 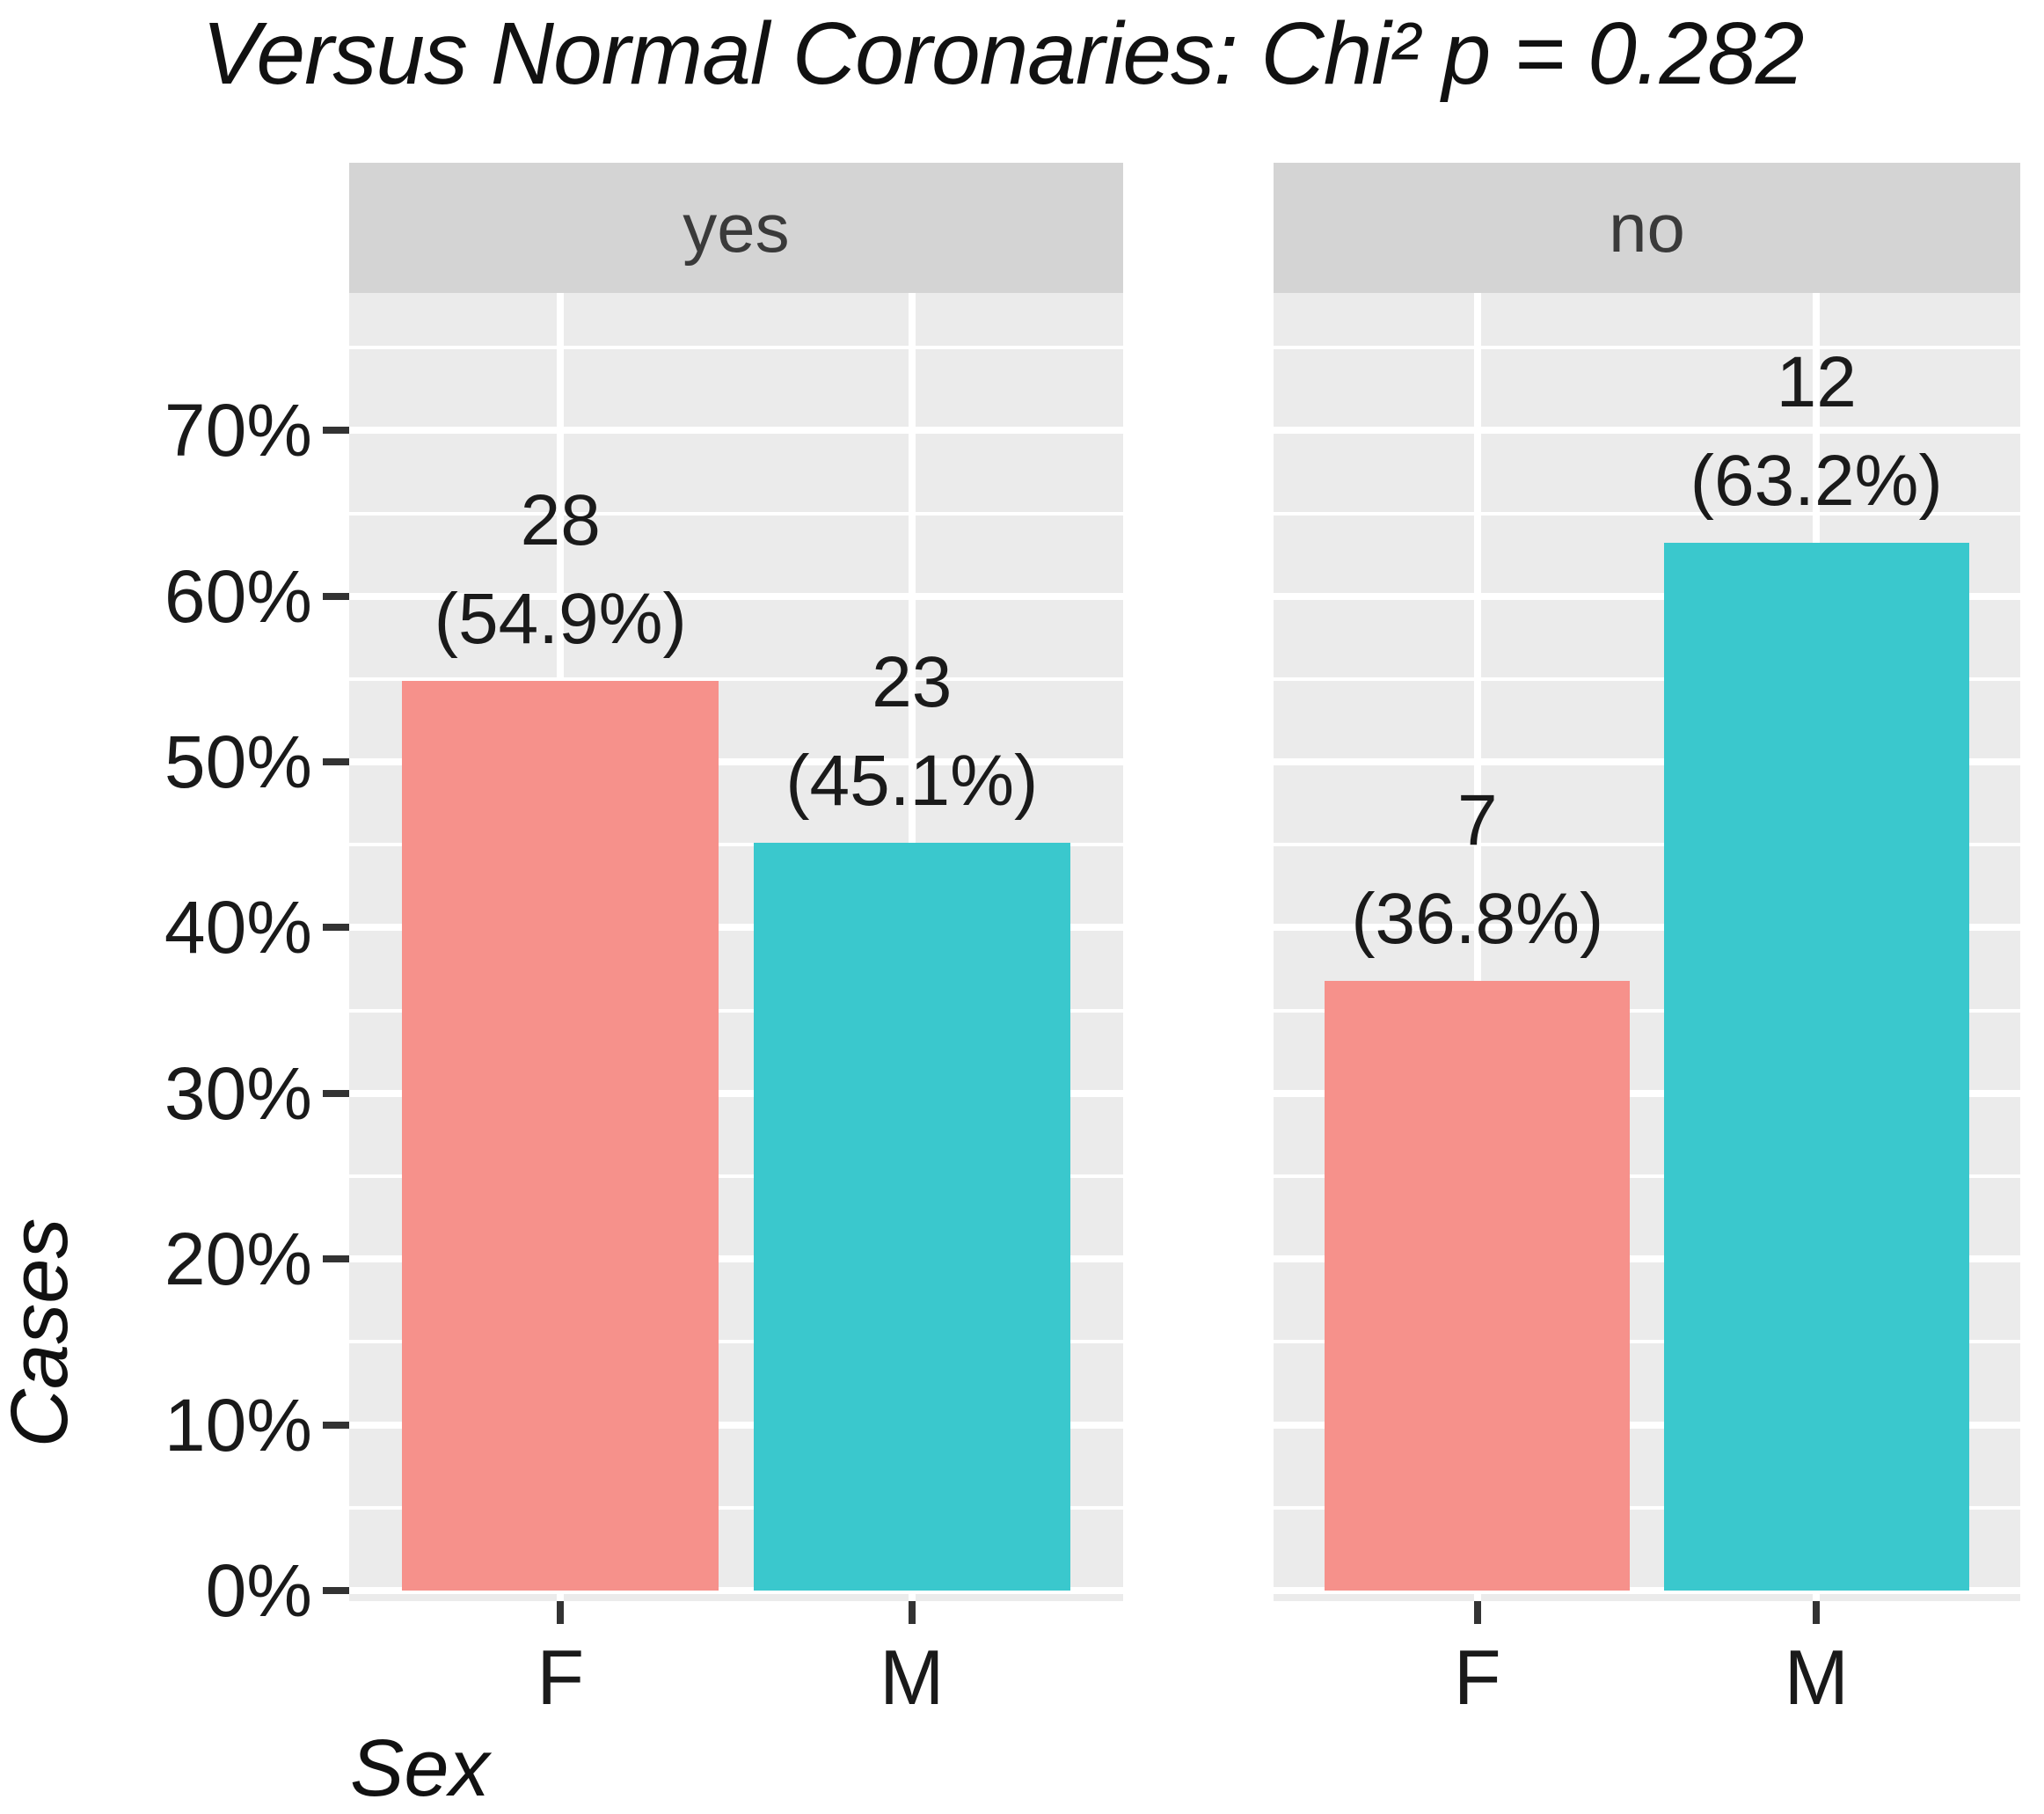 I want to click on x-tick-label-yes-M: M, so click(x=912, y=1677).